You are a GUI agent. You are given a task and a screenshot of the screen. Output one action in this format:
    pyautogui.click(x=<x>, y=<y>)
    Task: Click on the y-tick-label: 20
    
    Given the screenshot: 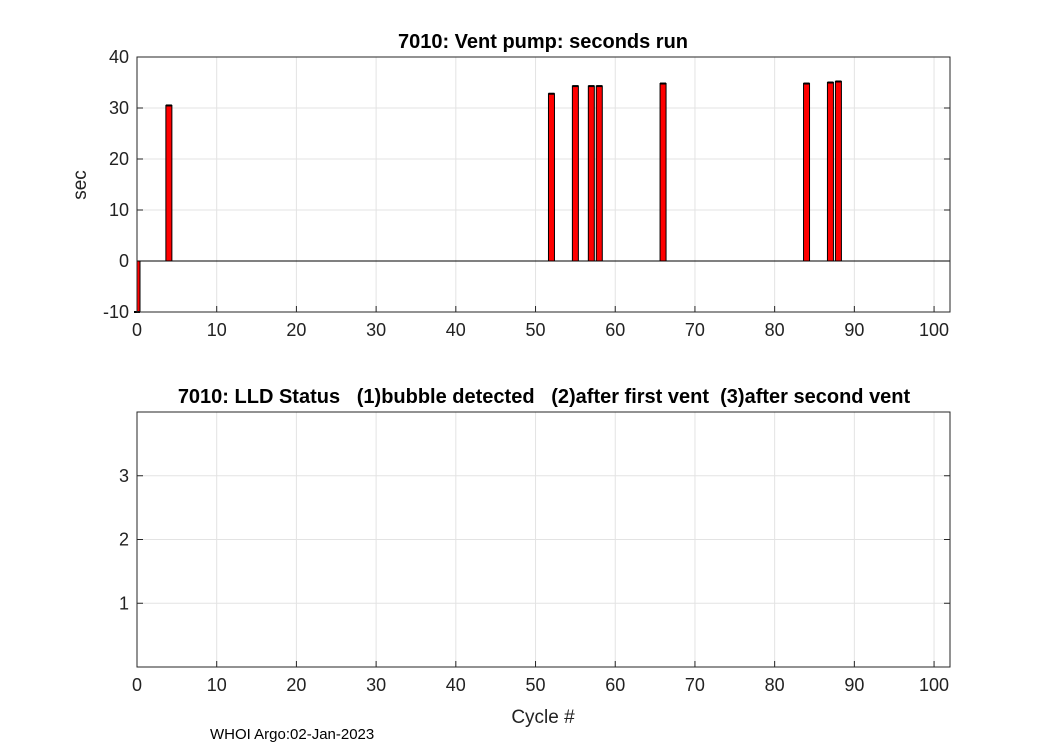 What is the action you would take?
    pyautogui.click(x=119, y=159)
    